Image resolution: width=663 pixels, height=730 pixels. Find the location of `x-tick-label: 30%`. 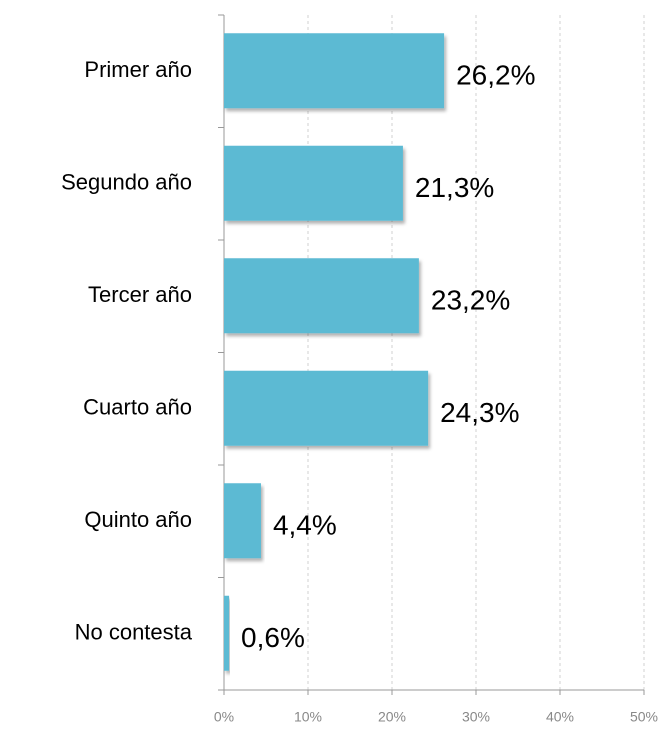

x-tick-label: 30% is located at coordinates (476, 717).